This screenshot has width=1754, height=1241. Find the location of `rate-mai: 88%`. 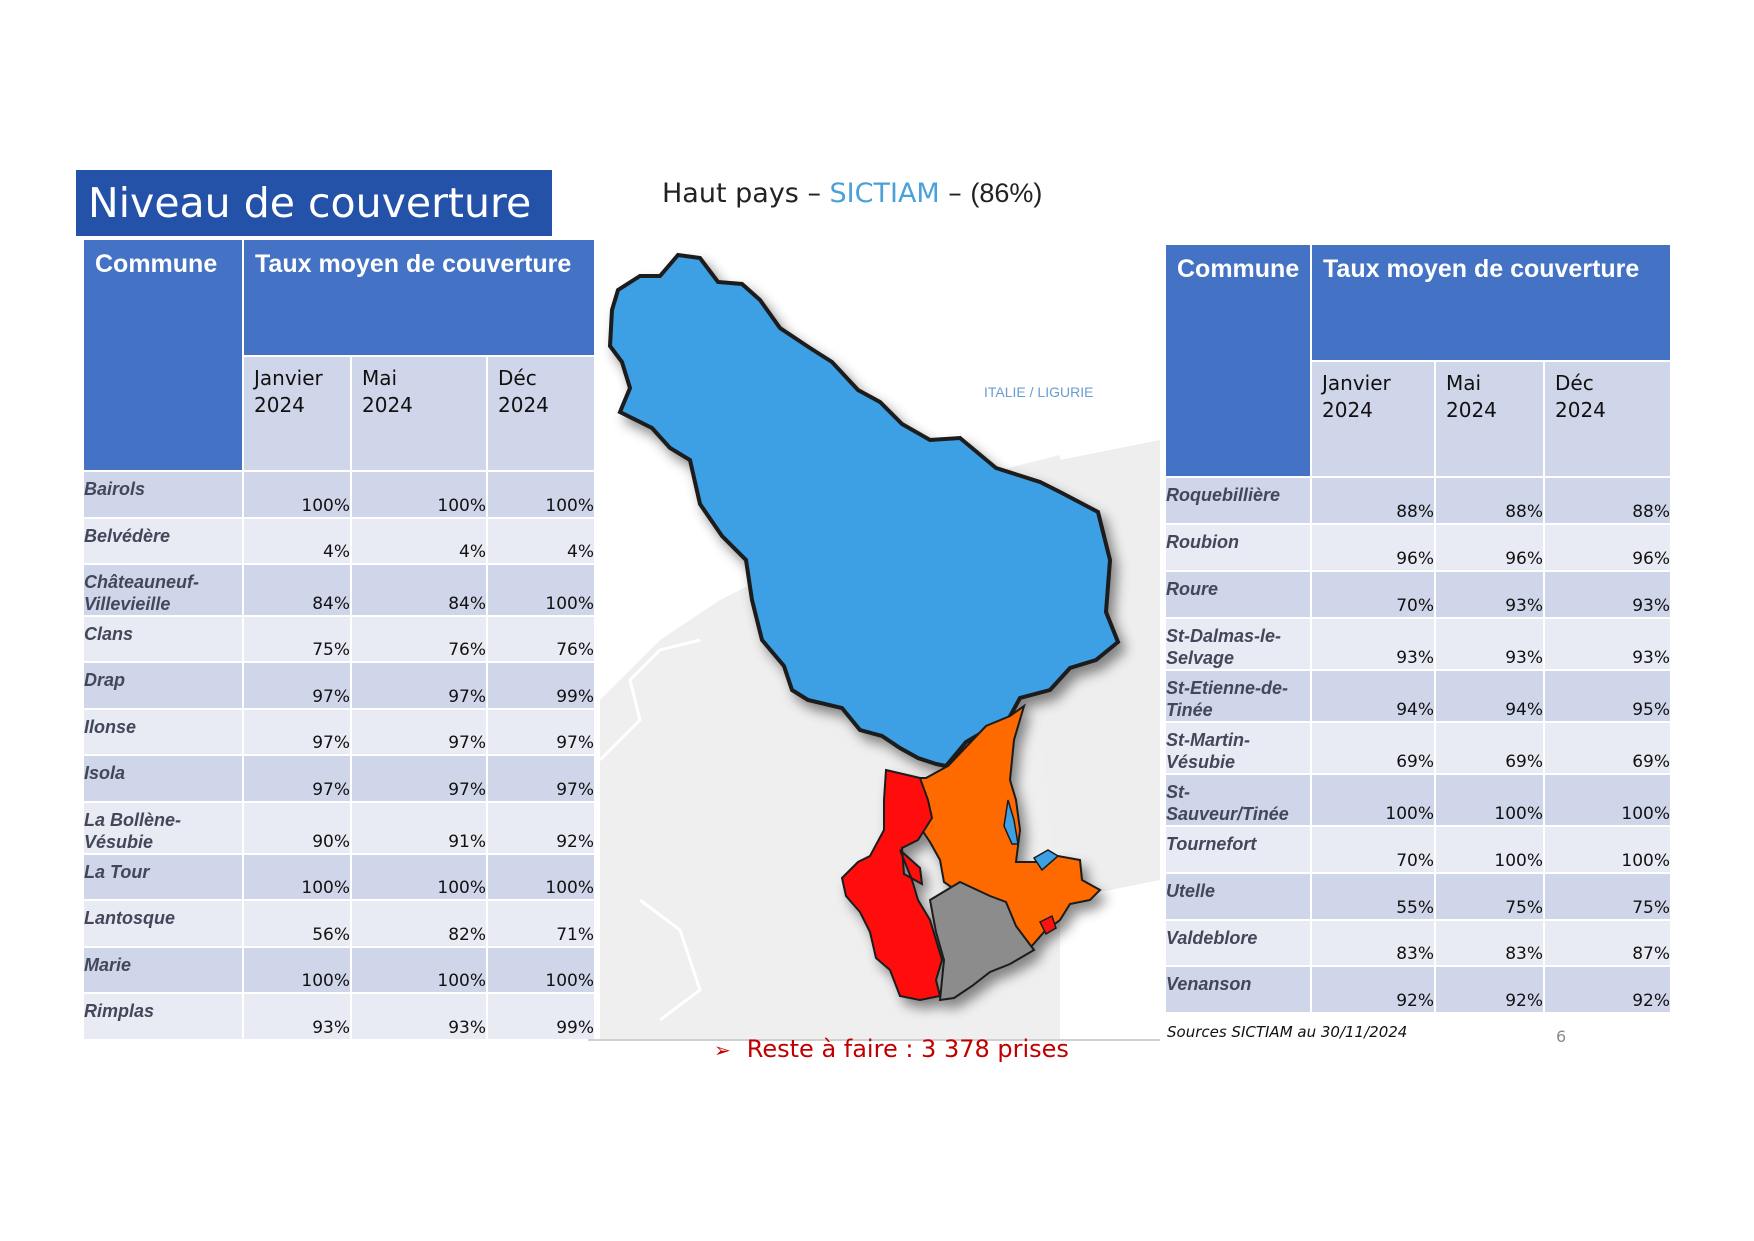

rate-mai: 88% is located at coordinates (1490, 501).